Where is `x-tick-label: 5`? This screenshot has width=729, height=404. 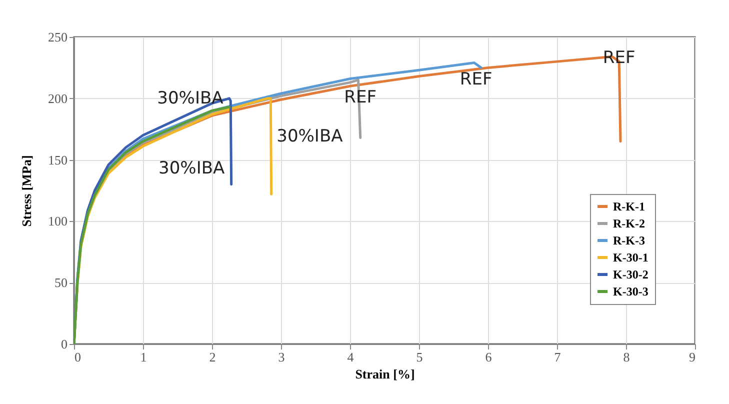
x-tick-label: 5 is located at coordinates (419, 357).